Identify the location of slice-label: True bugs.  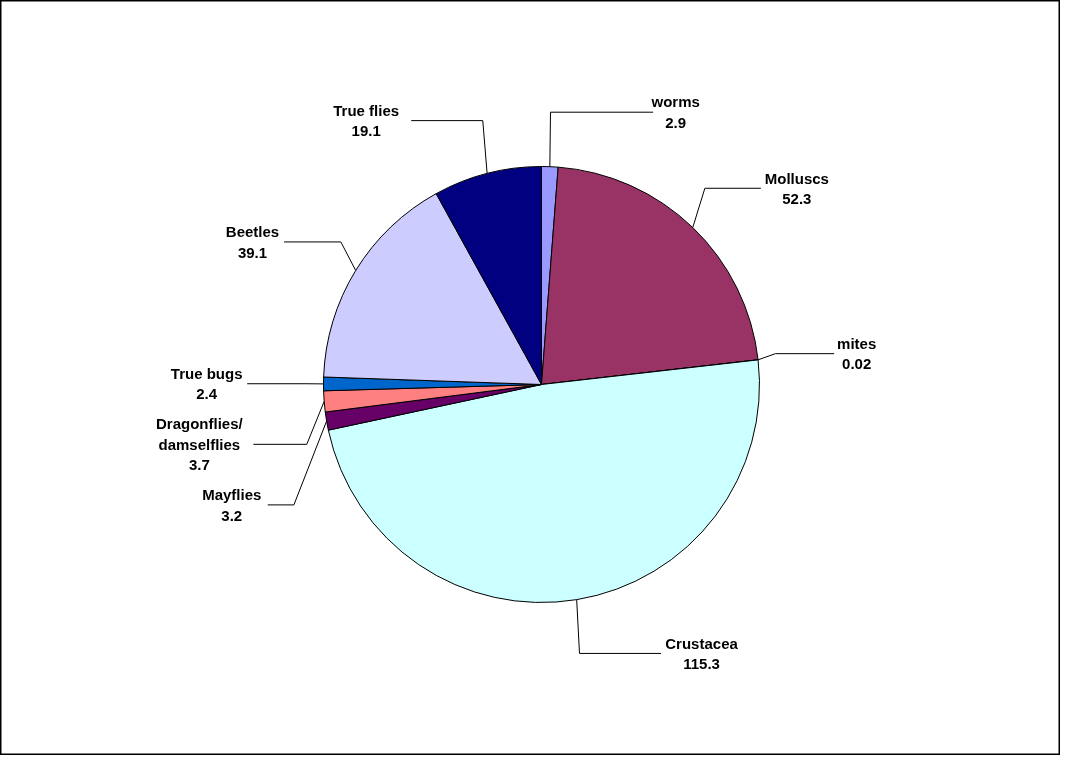
(206, 374).